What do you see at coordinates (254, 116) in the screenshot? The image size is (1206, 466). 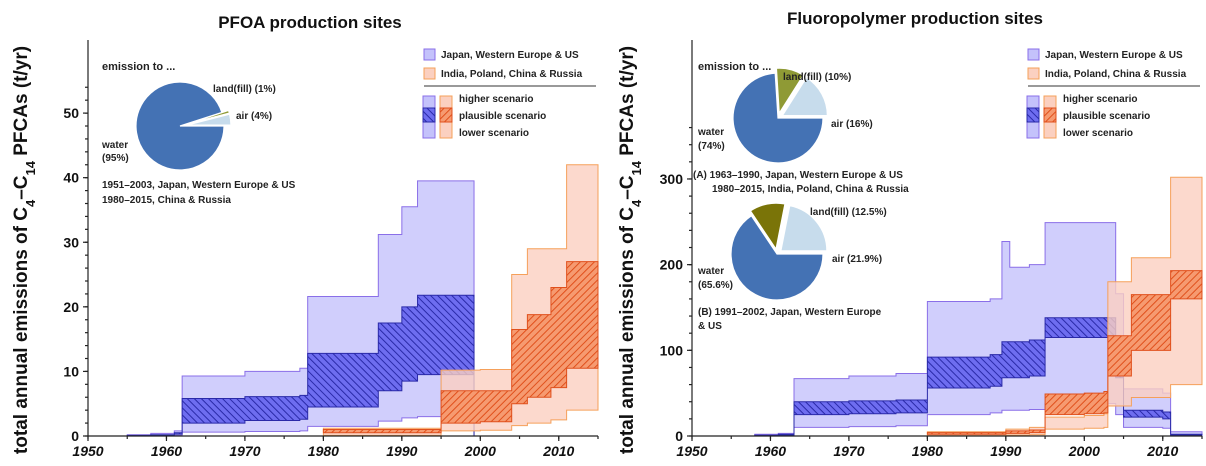 I see `pie-label-air: air (4%)` at bounding box center [254, 116].